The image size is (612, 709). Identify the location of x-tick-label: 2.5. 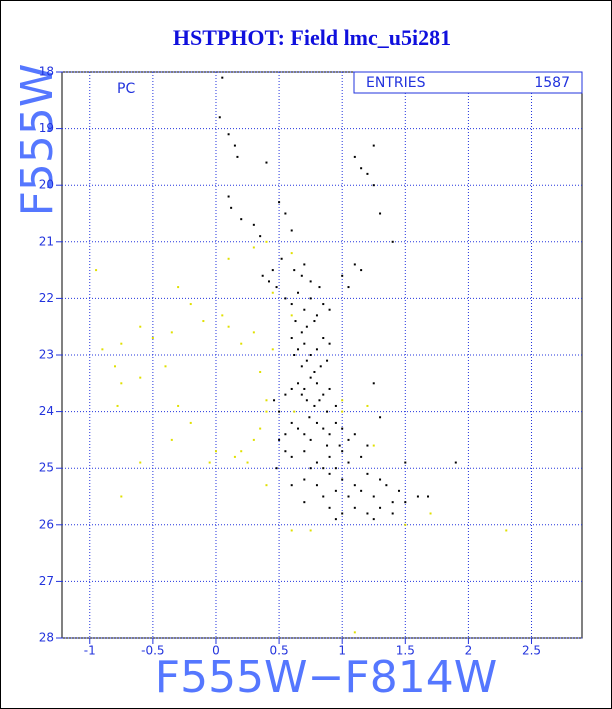
(531, 651).